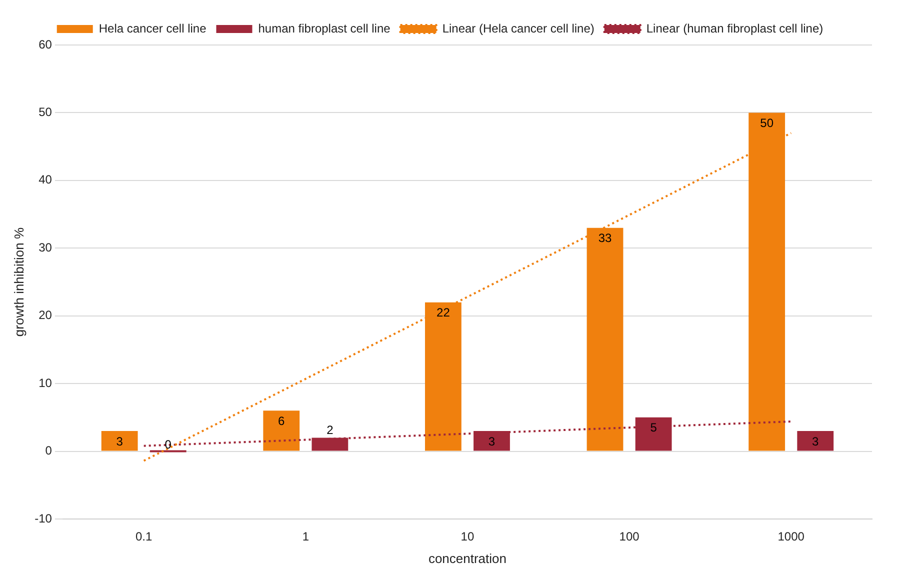  I want to click on y-tick-label: 30, so click(45, 247).